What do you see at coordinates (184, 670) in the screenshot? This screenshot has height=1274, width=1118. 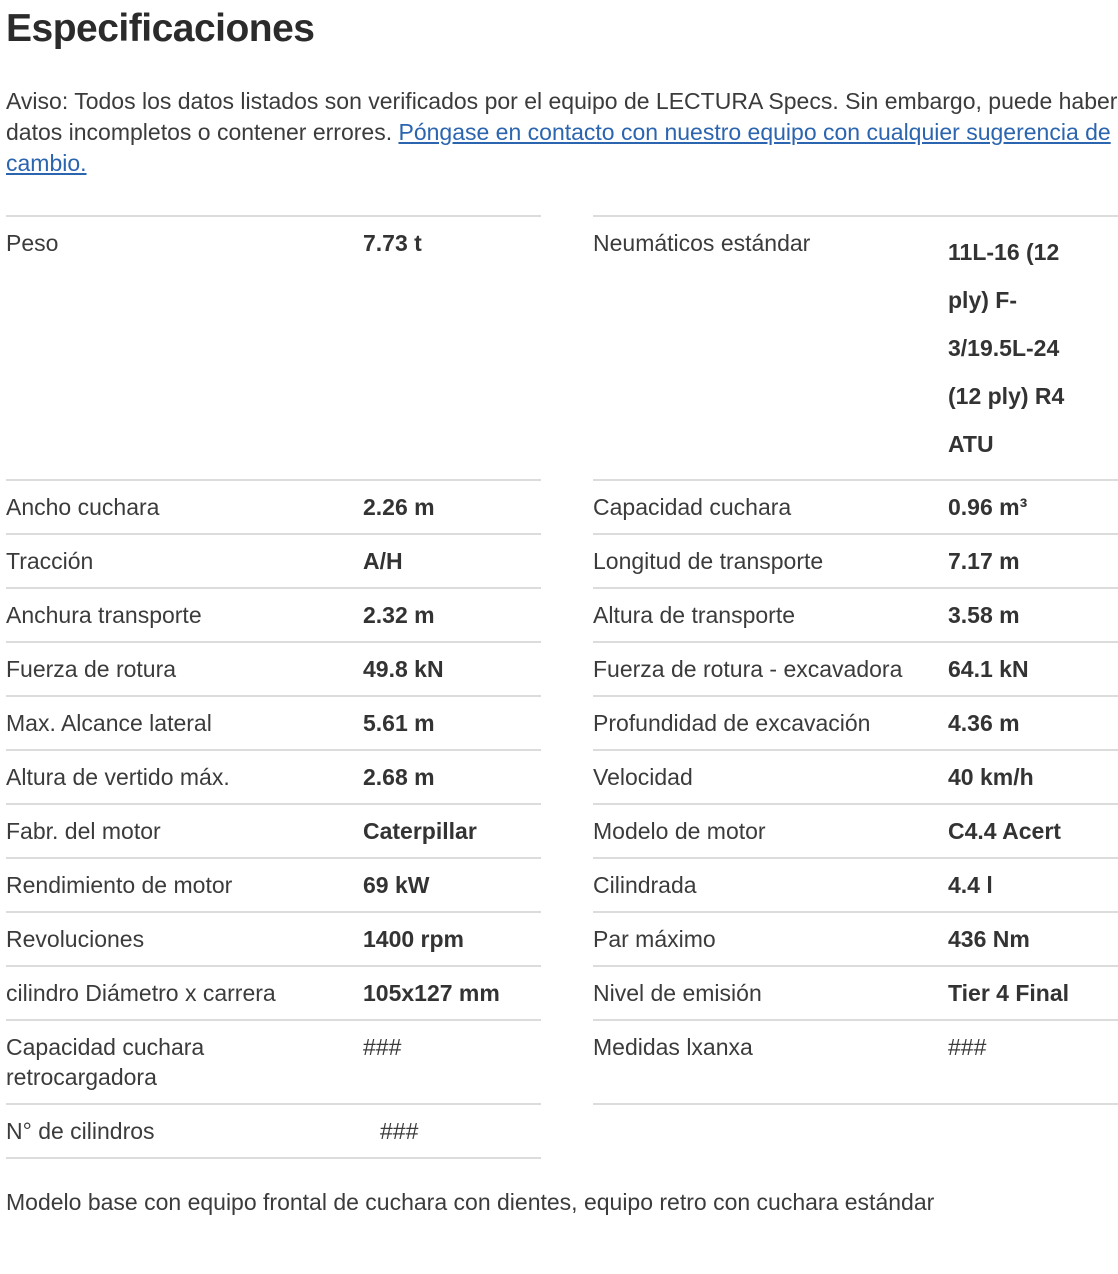 I see `spec-label: Fuerza de rotura` at bounding box center [184, 670].